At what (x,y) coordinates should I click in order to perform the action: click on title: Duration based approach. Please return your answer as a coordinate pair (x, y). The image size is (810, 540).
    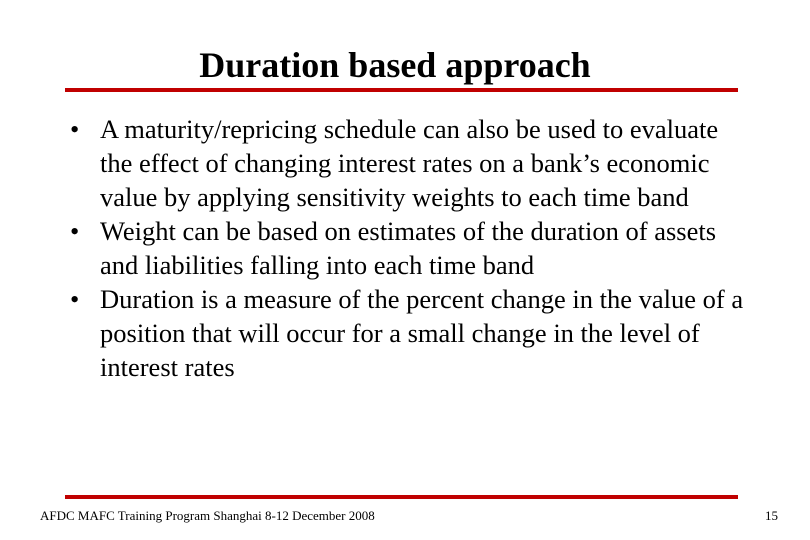
    Looking at the image, I should click on (395, 65).